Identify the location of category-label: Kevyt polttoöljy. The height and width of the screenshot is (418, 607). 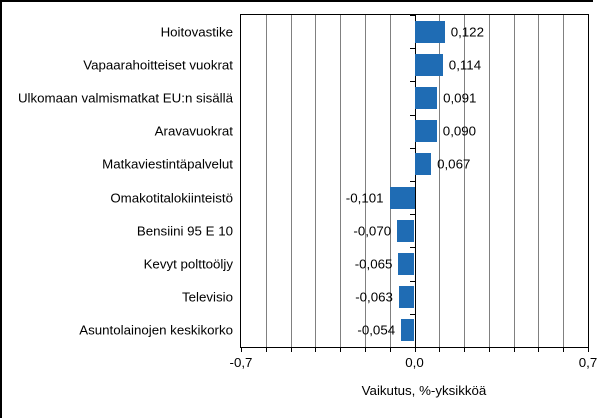
(188, 264).